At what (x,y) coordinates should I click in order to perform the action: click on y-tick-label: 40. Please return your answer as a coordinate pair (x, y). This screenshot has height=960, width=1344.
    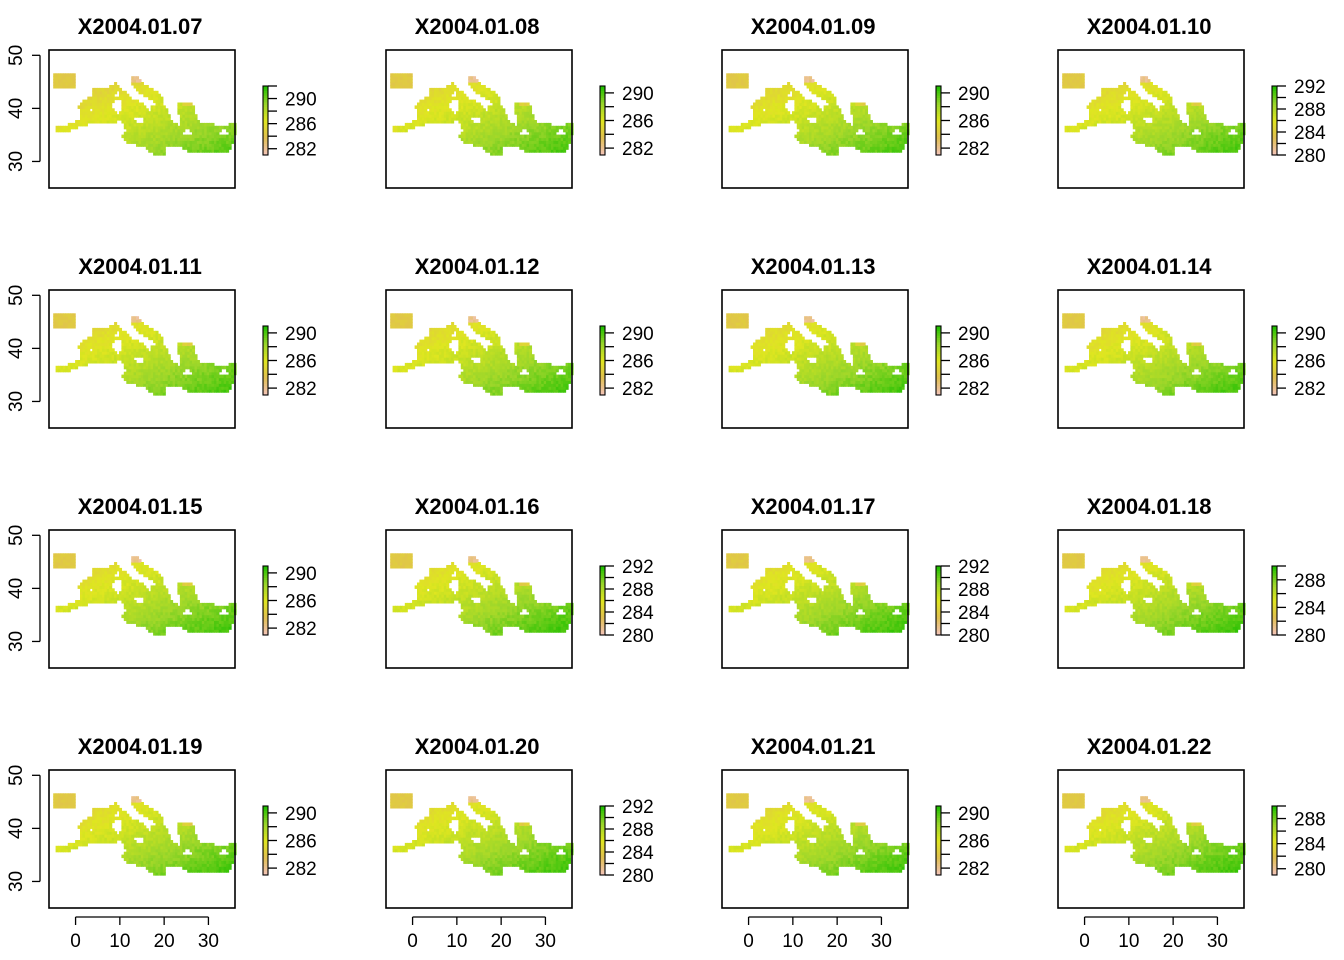
    Looking at the image, I should click on (16, 108).